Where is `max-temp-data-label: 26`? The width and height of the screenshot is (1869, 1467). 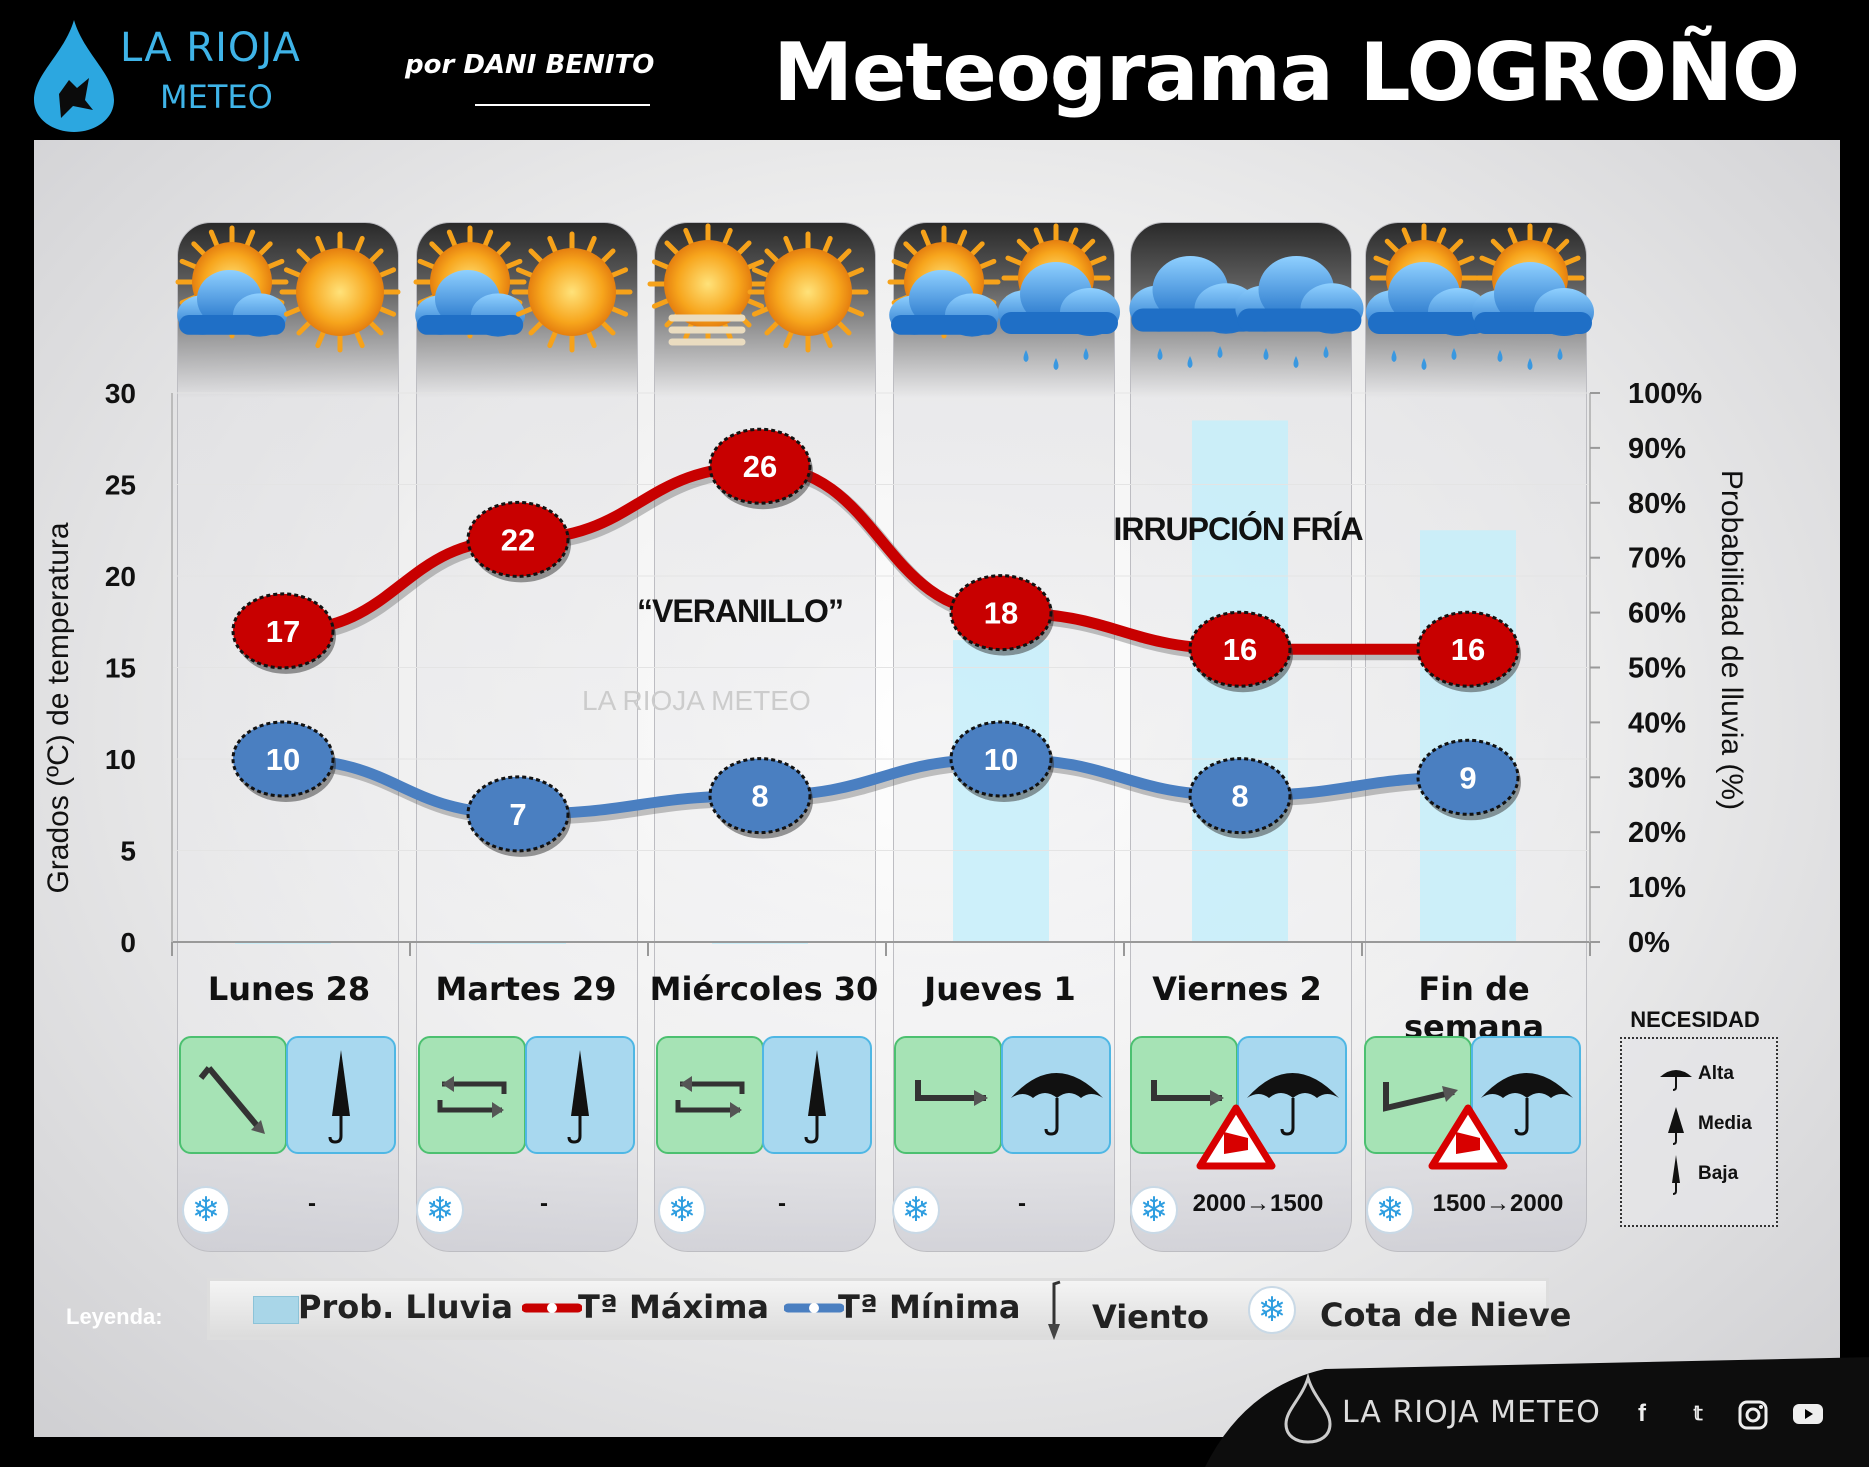 max-temp-data-label: 26 is located at coordinates (760, 466).